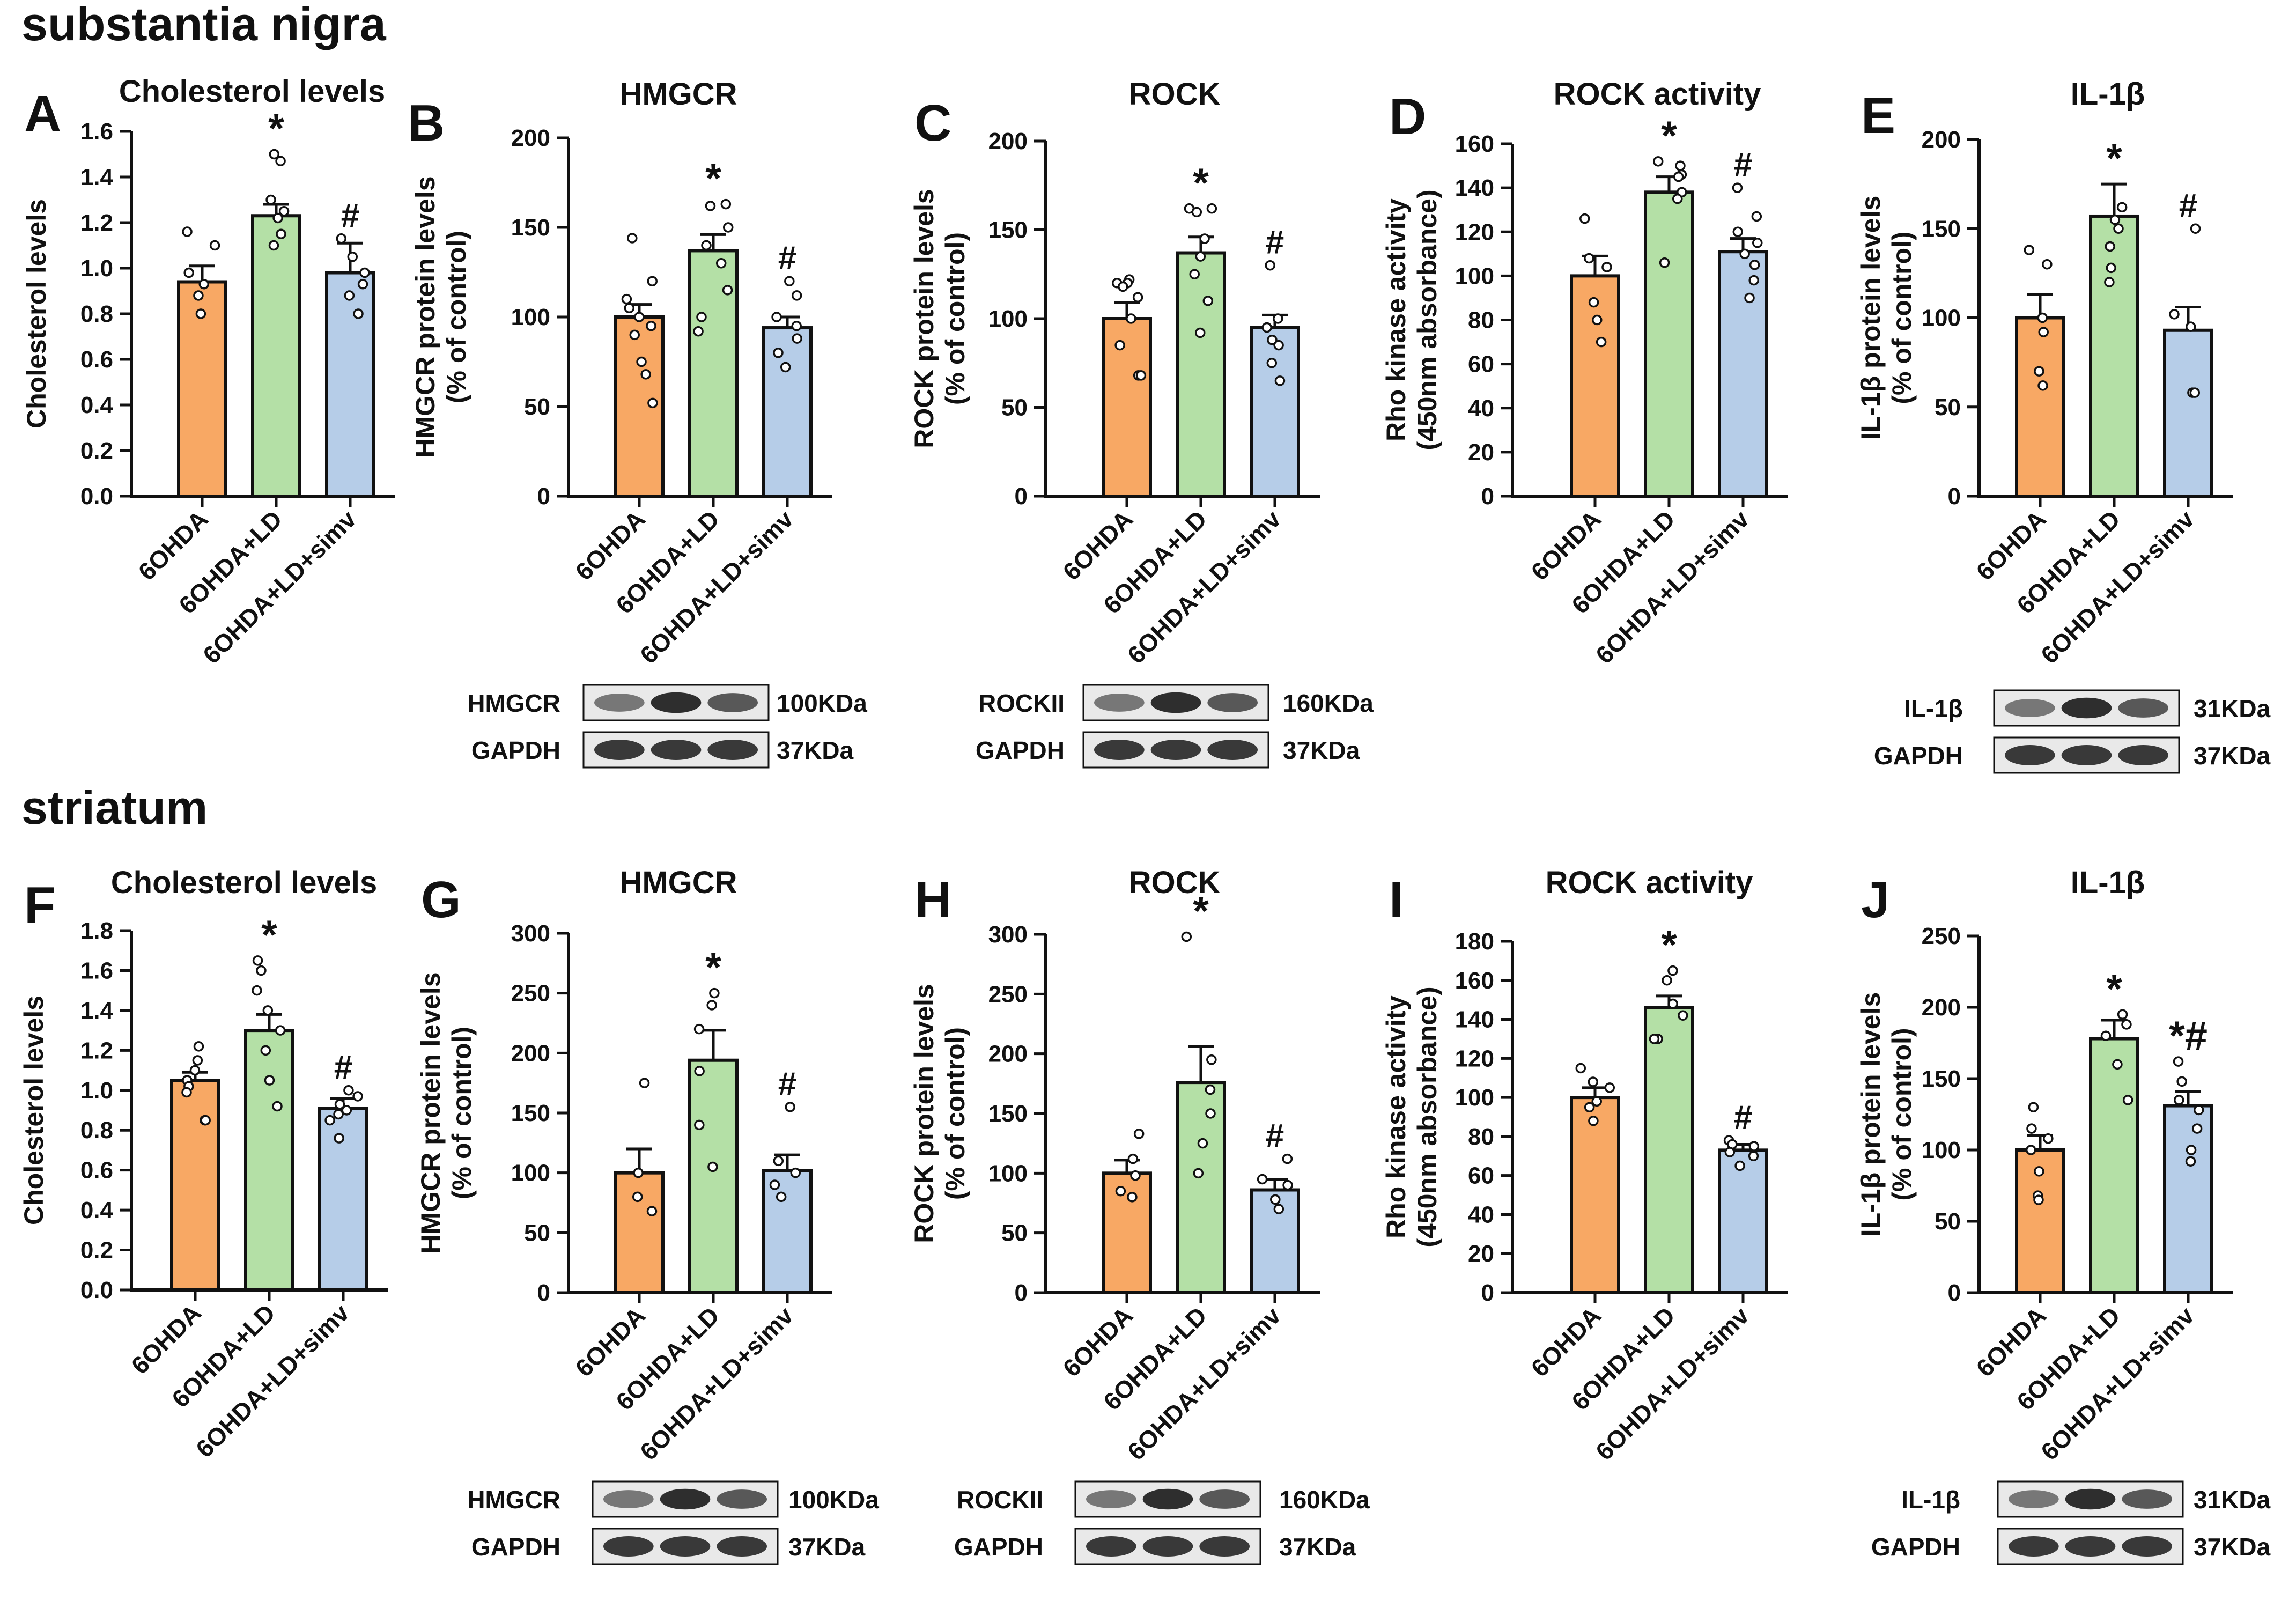  What do you see at coordinates (96, 496) in the screenshot?
I see `y-tick-label: 0.0` at bounding box center [96, 496].